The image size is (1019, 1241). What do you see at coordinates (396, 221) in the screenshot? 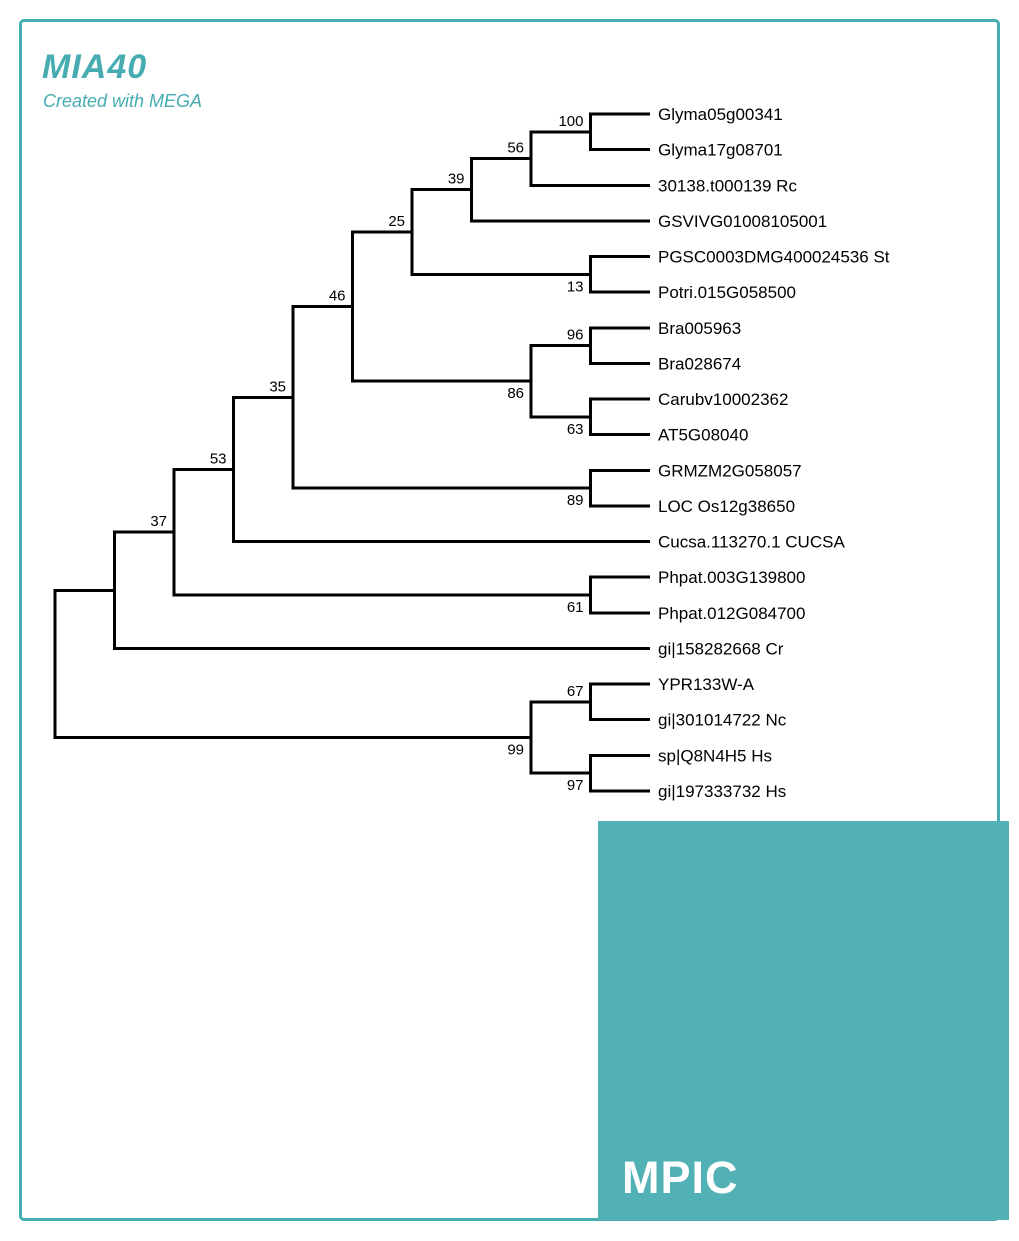
I see `bootstrap-value: 25` at bounding box center [396, 221].